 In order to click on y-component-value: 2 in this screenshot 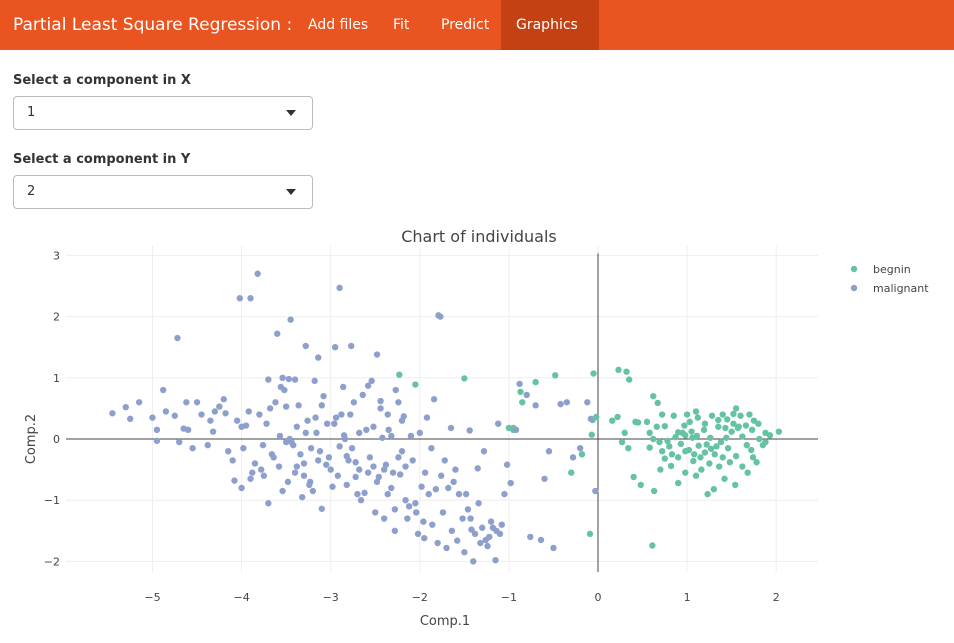, I will do `click(31, 191)`.